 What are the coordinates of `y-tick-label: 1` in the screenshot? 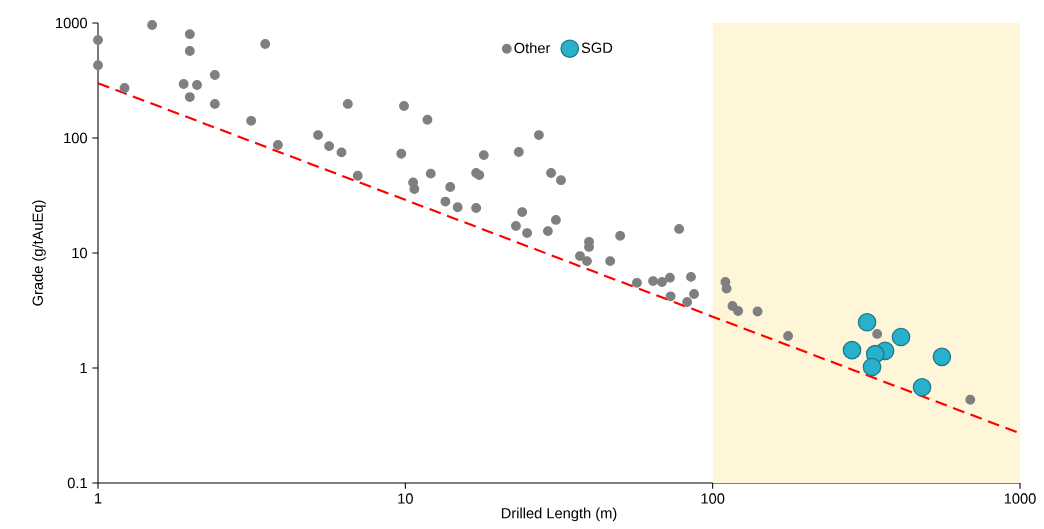 It's located at (83, 368).